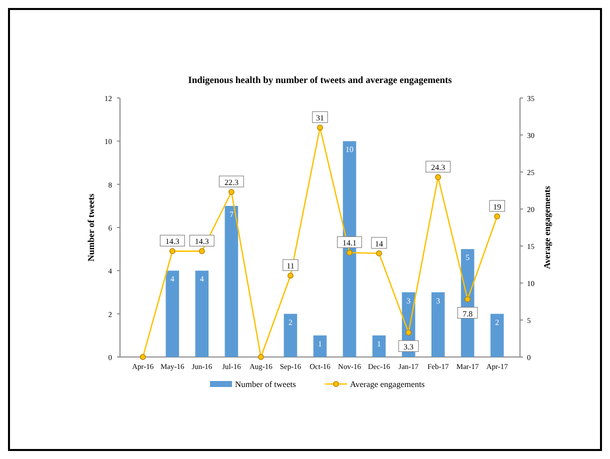 The height and width of the screenshot is (459, 610). Describe the element at coordinates (91, 227) in the screenshot. I see `y-axis-title: Number of tweets` at that location.